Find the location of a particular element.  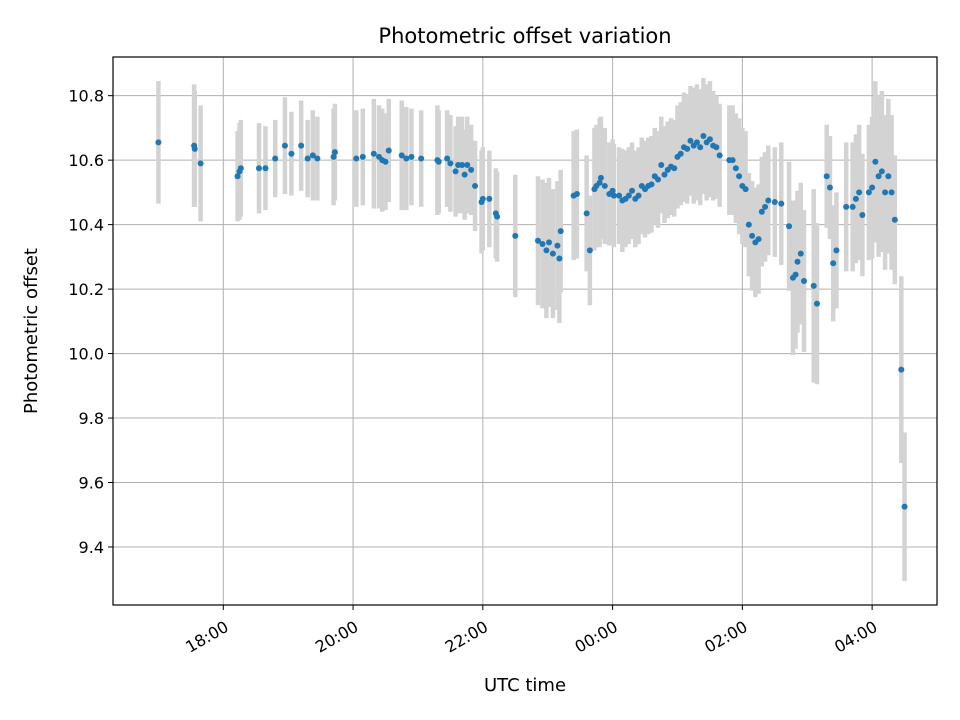

y-tick-label: 10.6 is located at coordinates (86, 160).